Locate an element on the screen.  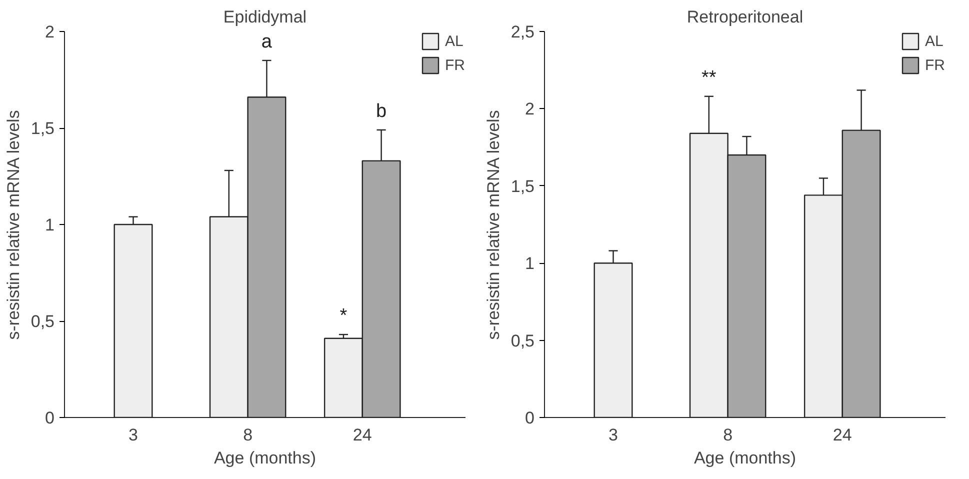
annotation: * is located at coordinates (344, 316).